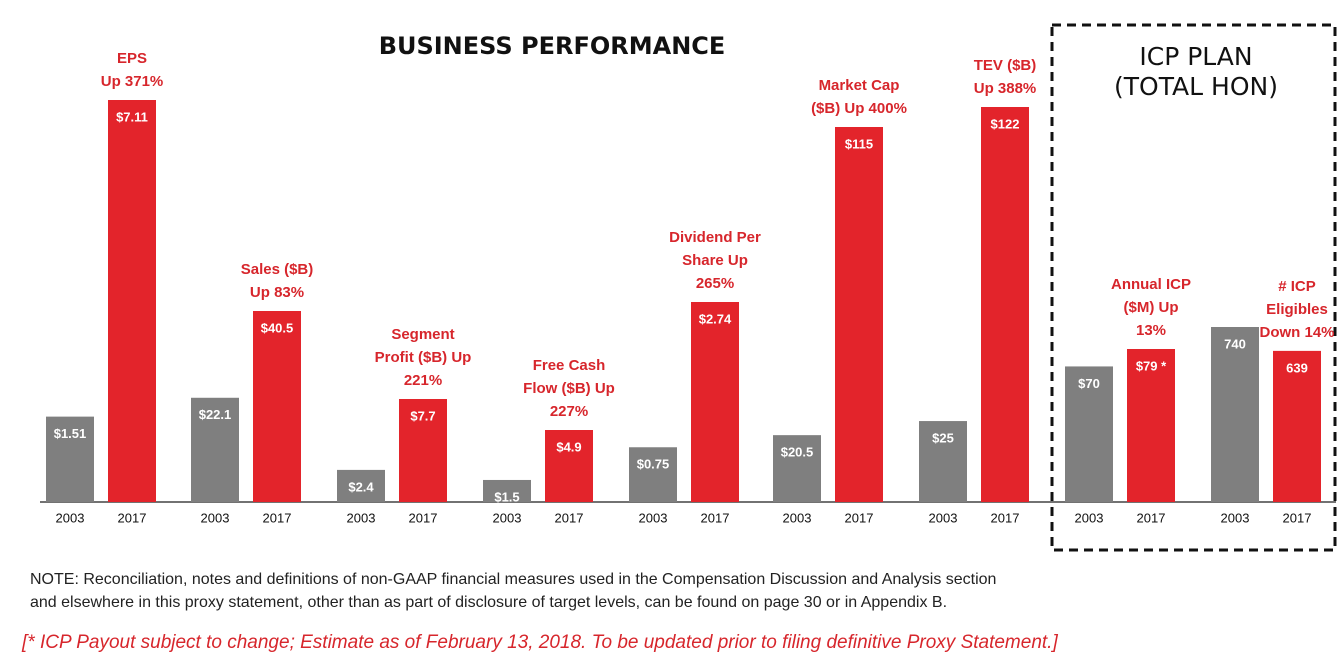 The width and height of the screenshot is (1338, 666). I want to click on group-label: ($B) Up 400%, so click(859, 108).